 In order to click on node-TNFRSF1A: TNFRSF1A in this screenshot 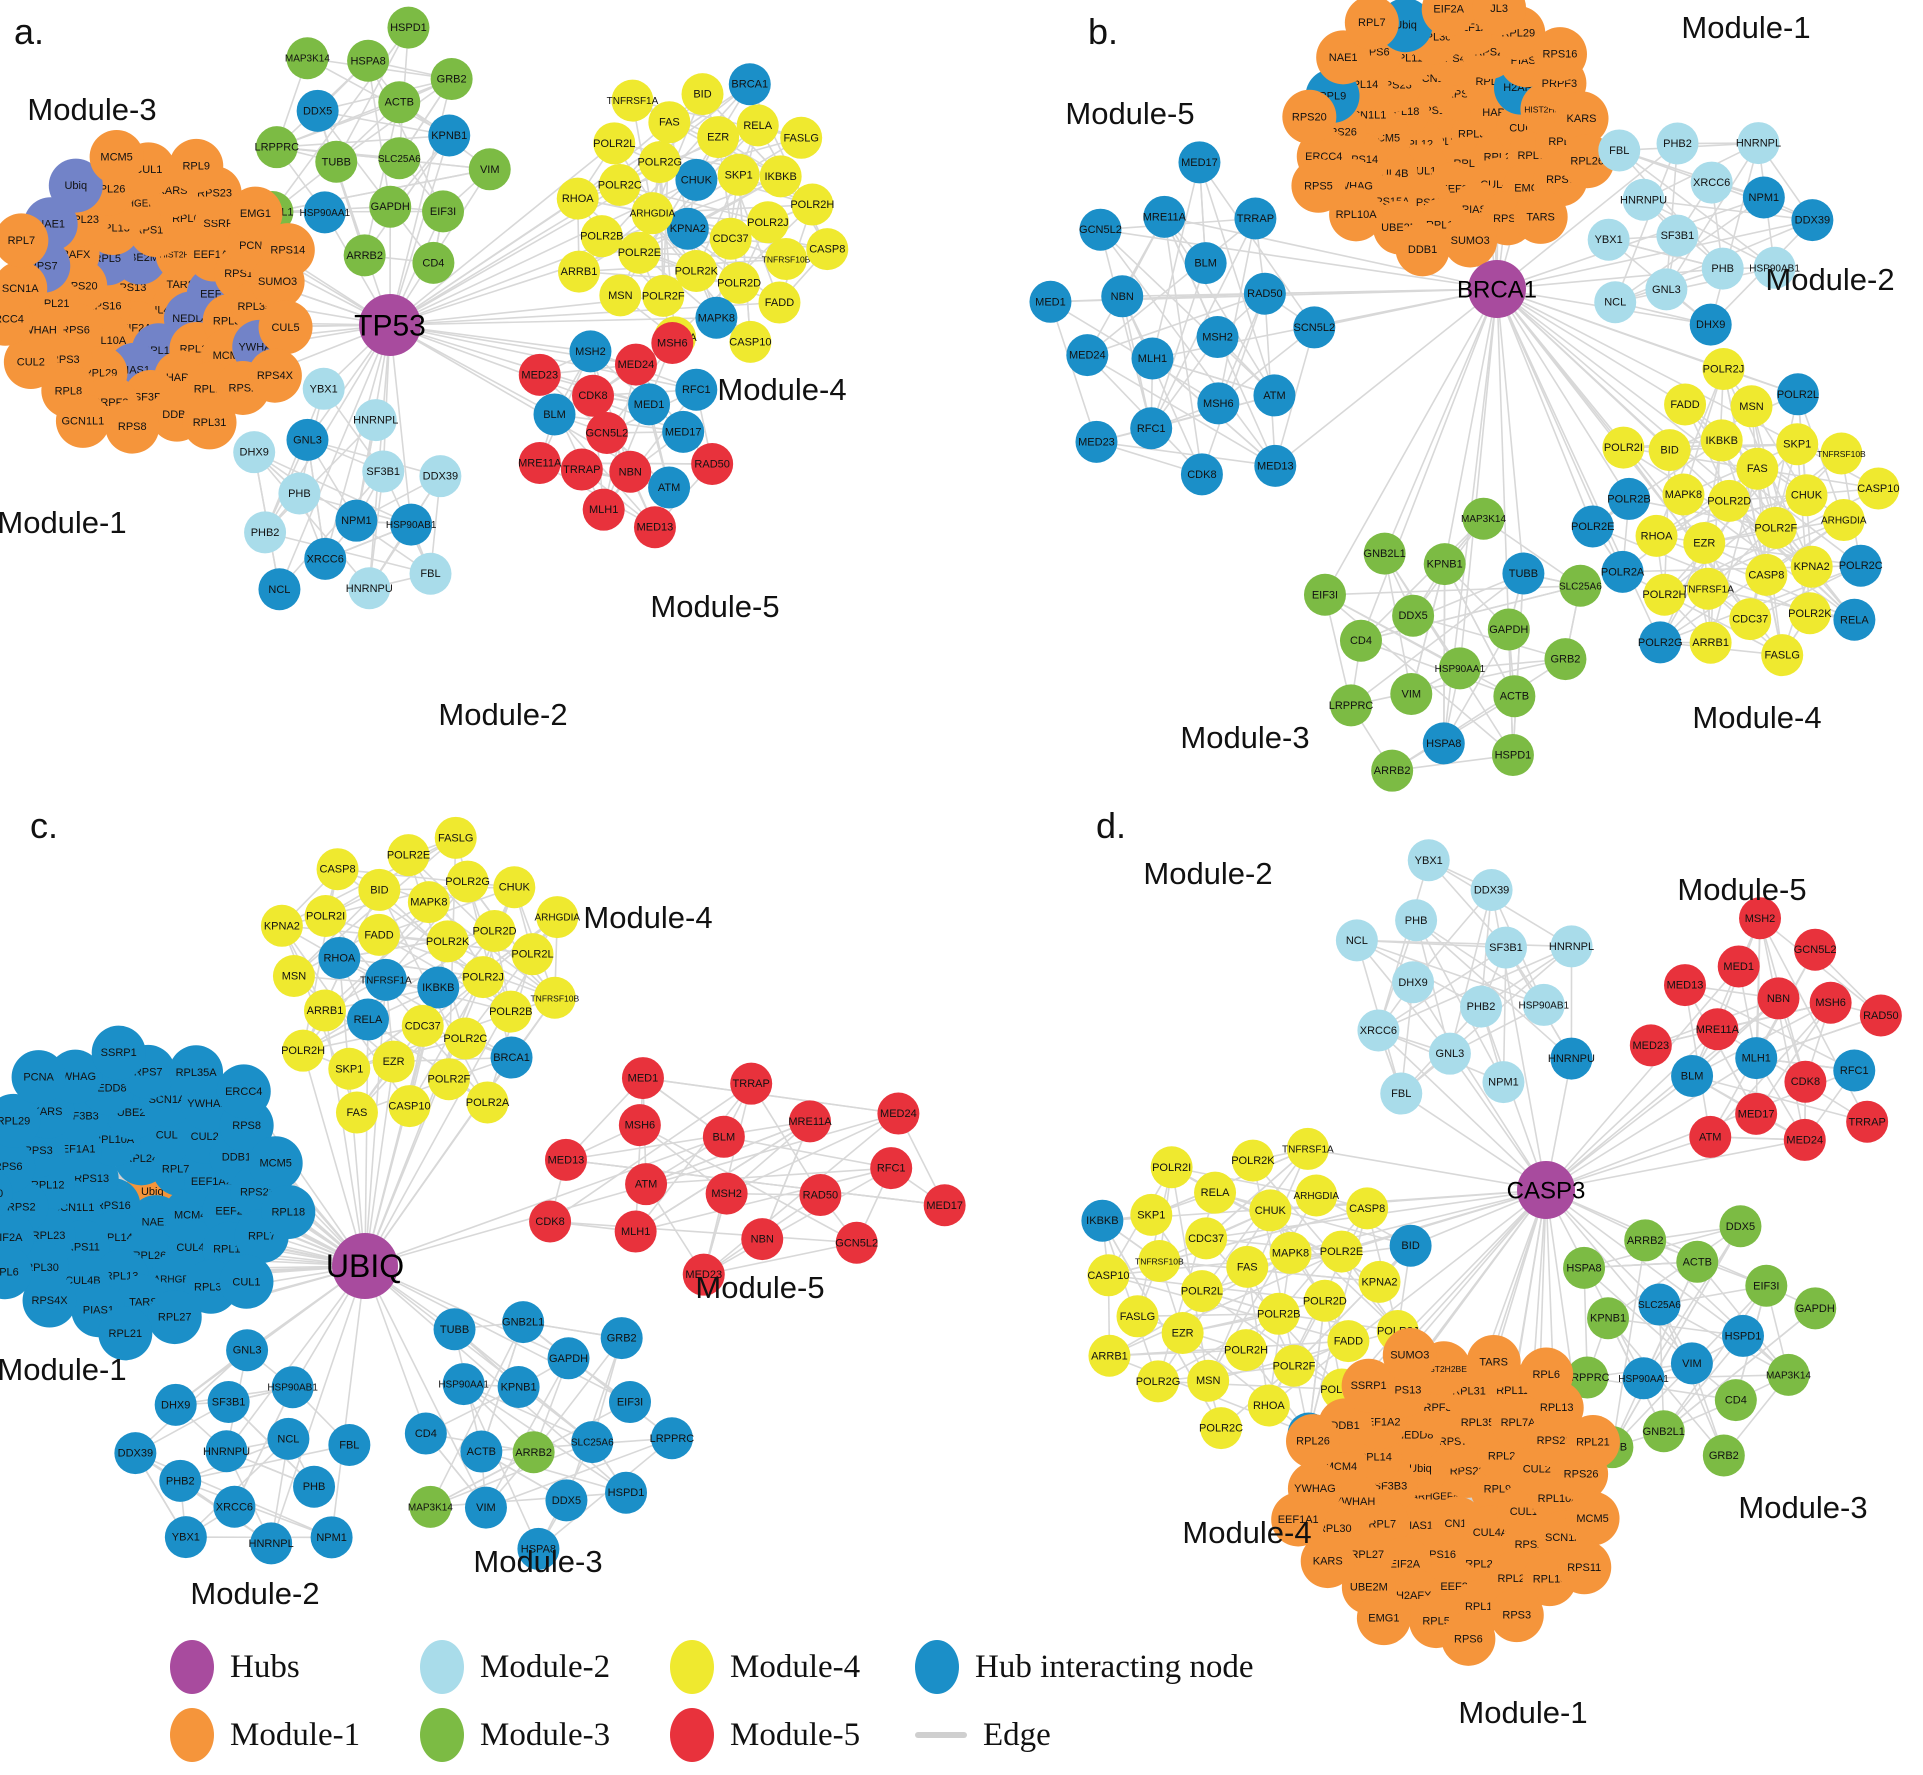, I will do `click(386, 979)`.